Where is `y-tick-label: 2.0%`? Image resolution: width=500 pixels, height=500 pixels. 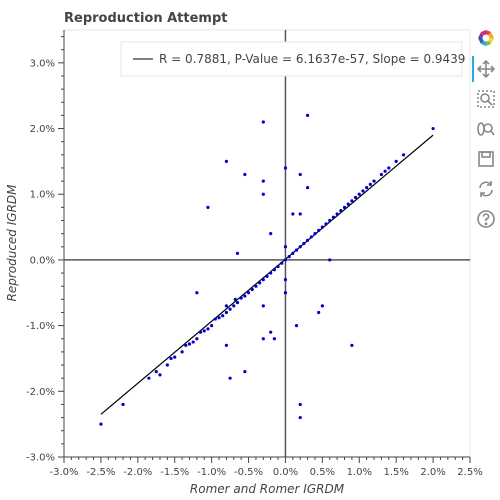 y-tick-label: 2.0% is located at coordinates (42, 129).